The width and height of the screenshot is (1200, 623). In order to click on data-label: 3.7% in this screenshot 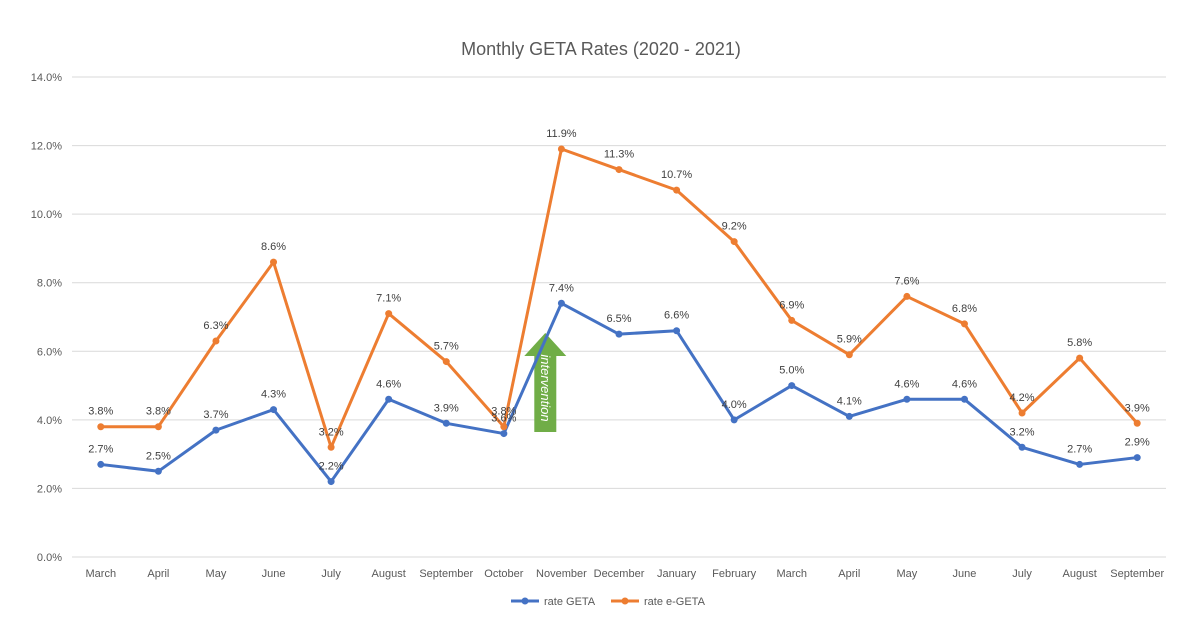, I will do `click(215, 415)`.